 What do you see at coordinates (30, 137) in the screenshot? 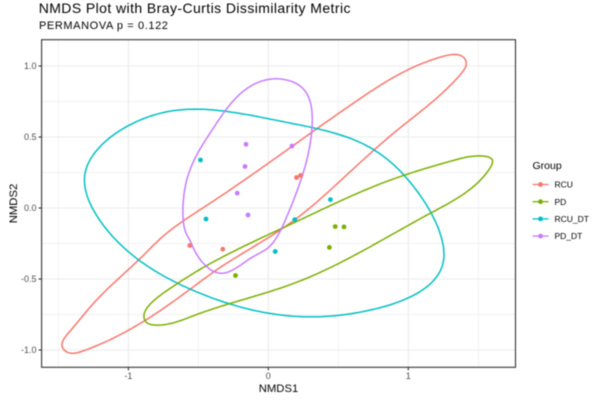
I see `svg-text: 0.5` at bounding box center [30, 137].